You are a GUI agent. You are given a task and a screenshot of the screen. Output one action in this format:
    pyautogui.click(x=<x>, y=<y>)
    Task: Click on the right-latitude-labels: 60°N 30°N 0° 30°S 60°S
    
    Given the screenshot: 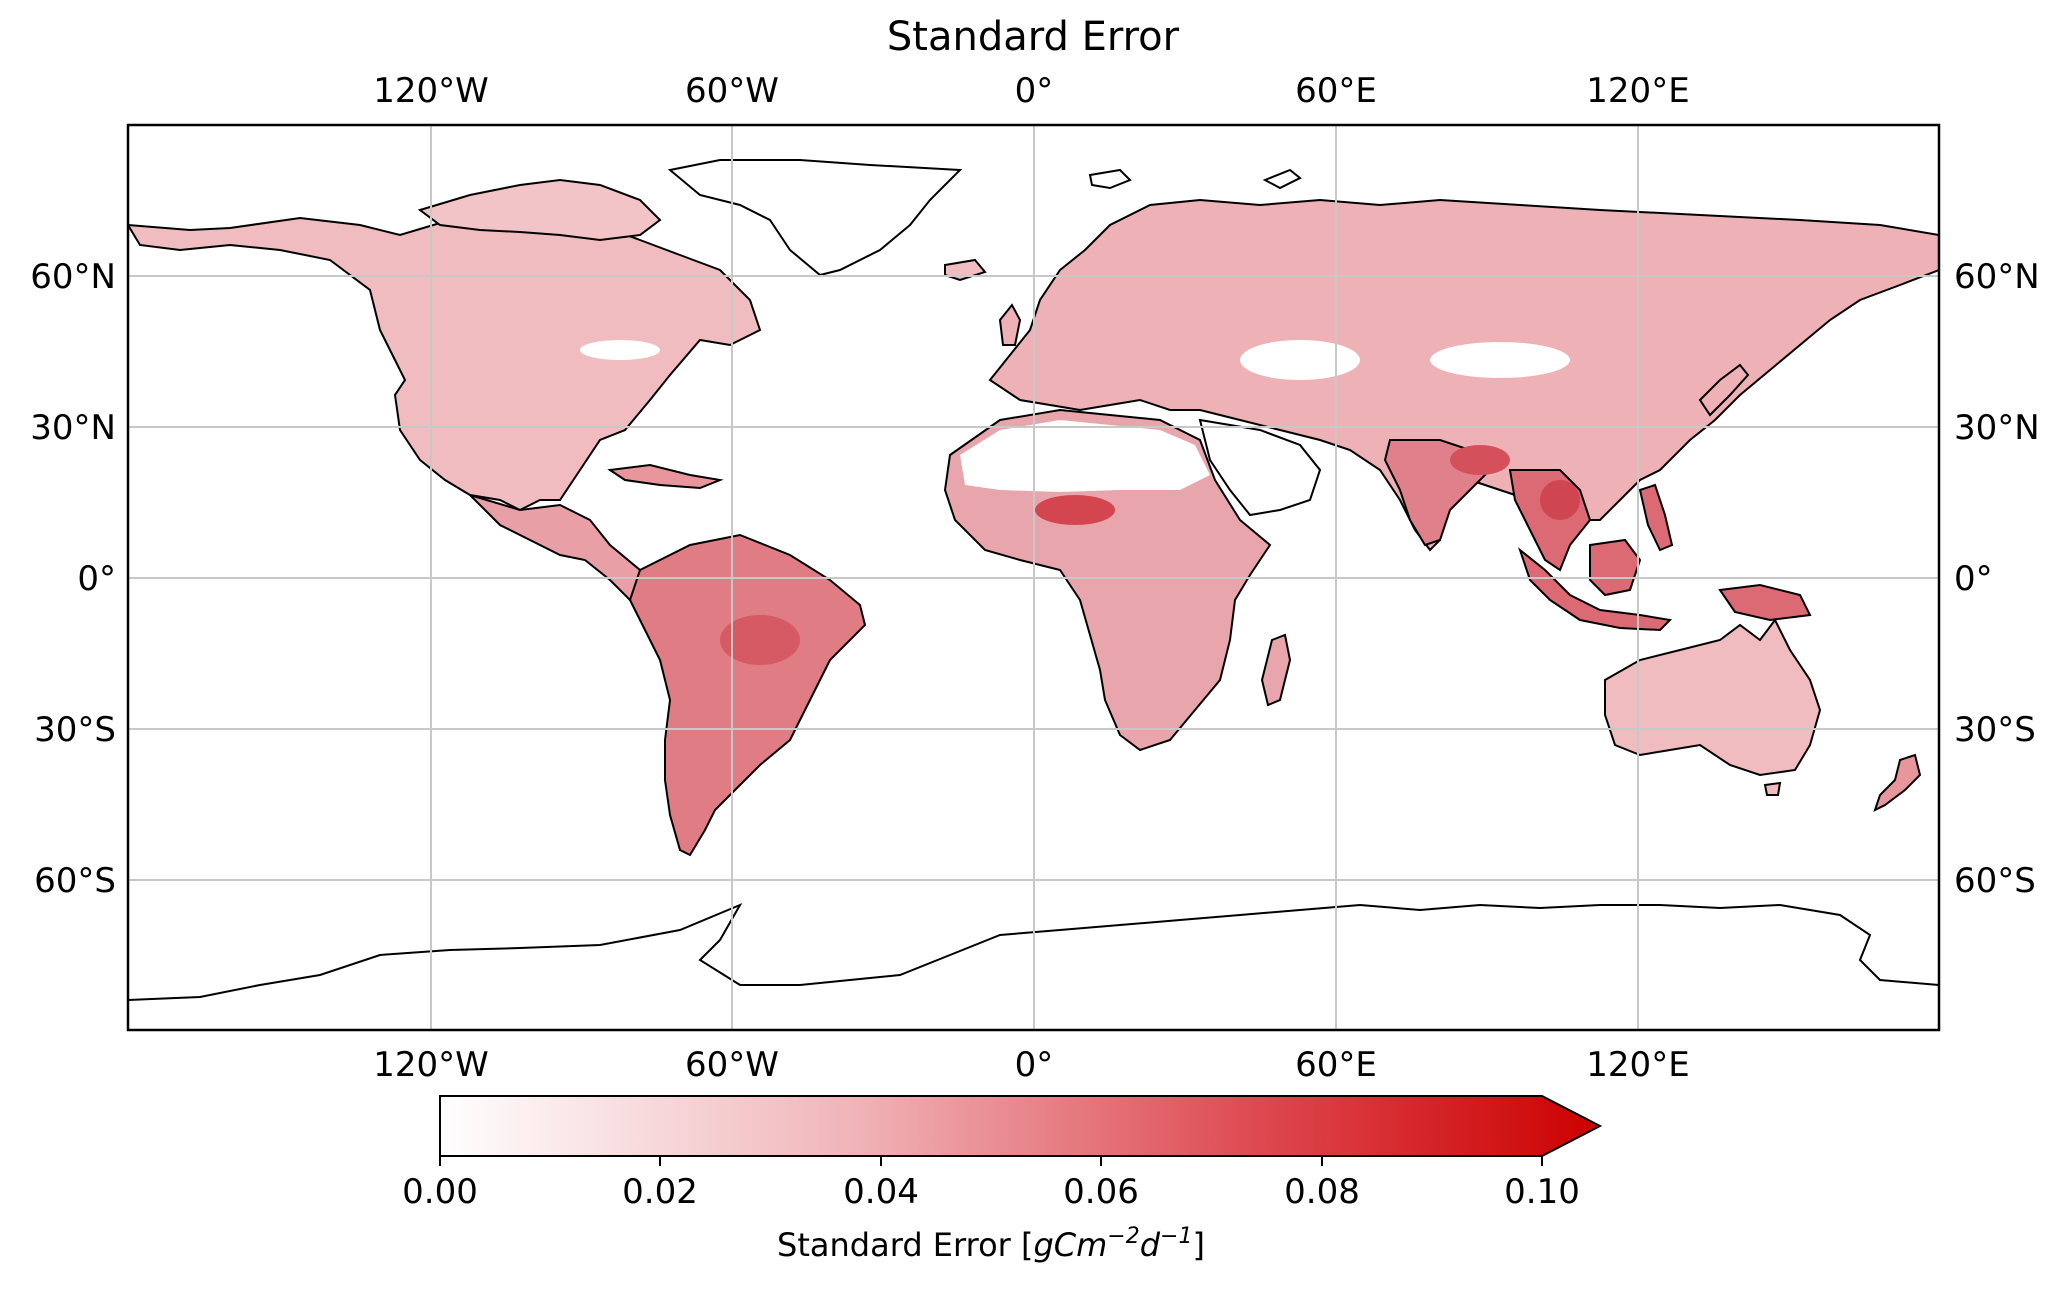 What is the action you would take?
    pyautogui.click(x=1997, y=579)
    